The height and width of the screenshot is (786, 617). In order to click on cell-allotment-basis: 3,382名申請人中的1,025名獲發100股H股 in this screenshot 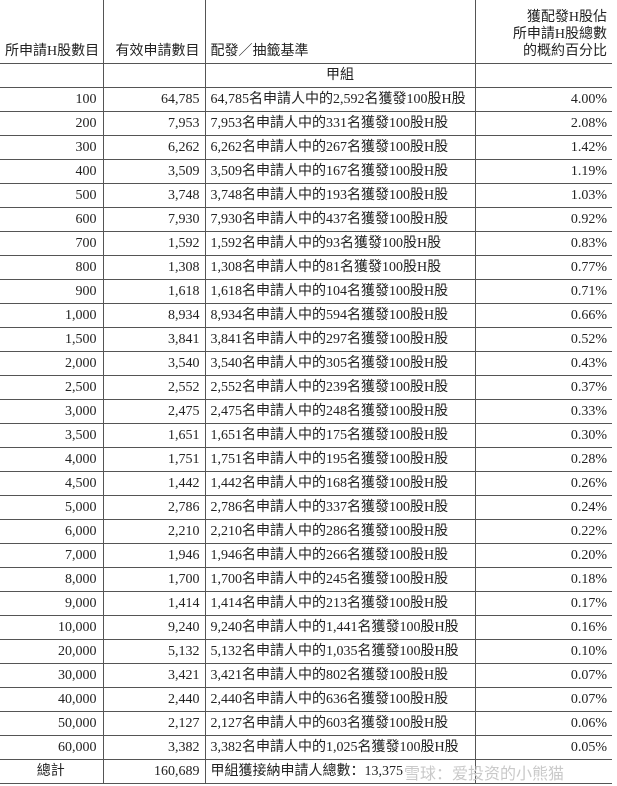, I will do `click(340, 747)`.